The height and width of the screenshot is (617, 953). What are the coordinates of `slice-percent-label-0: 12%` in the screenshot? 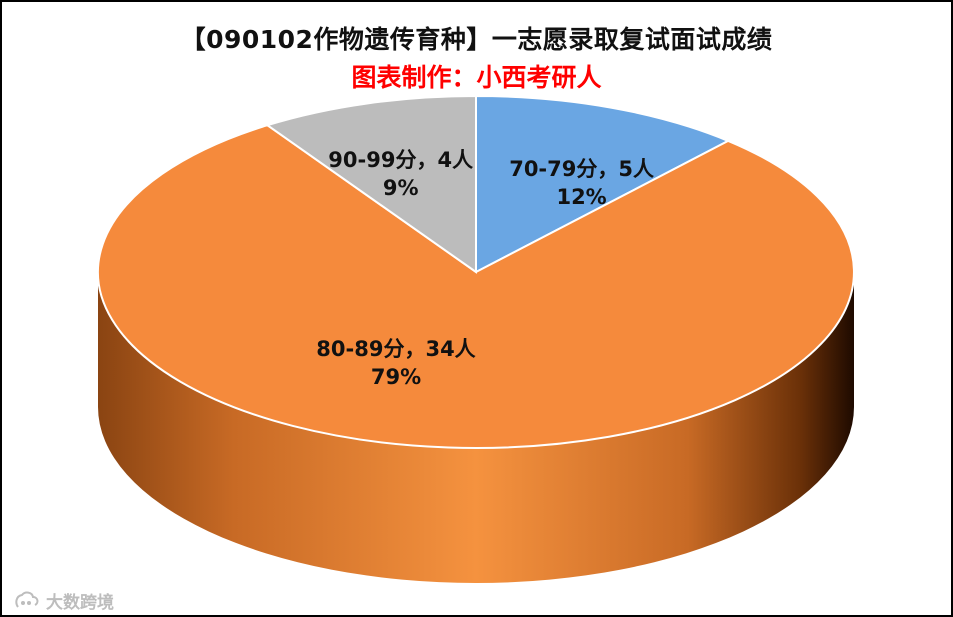 It's located at (581, 197).